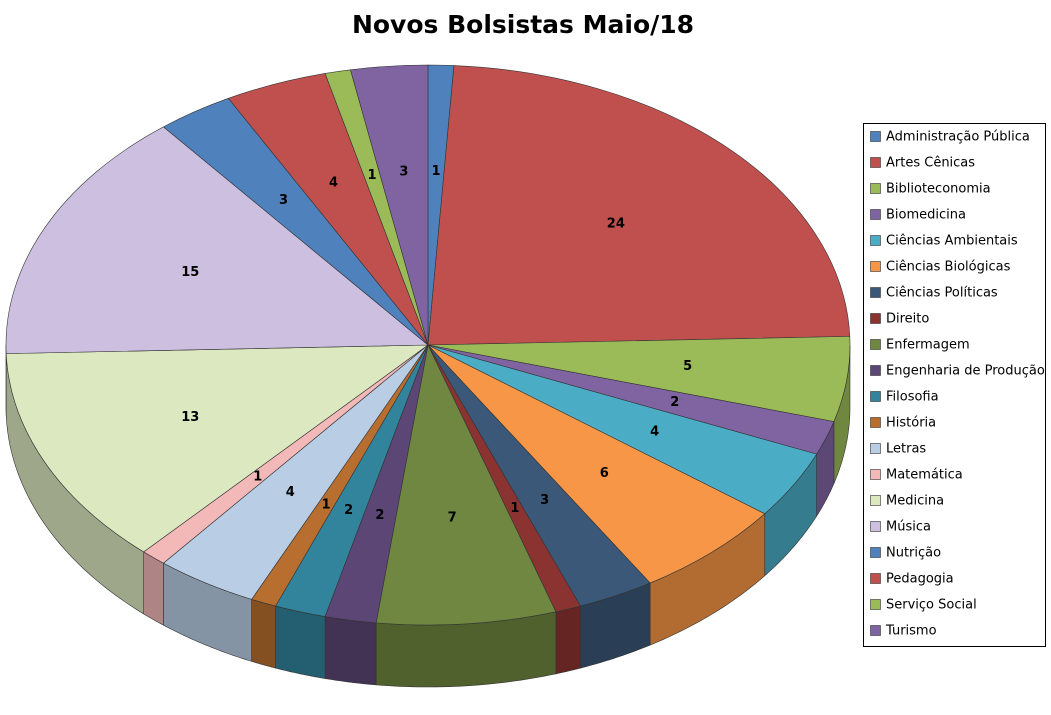 The width and height of the screenshot is (1051, 715). I want to click on legend-label: Ciências Biológicas, so click(948, 267).